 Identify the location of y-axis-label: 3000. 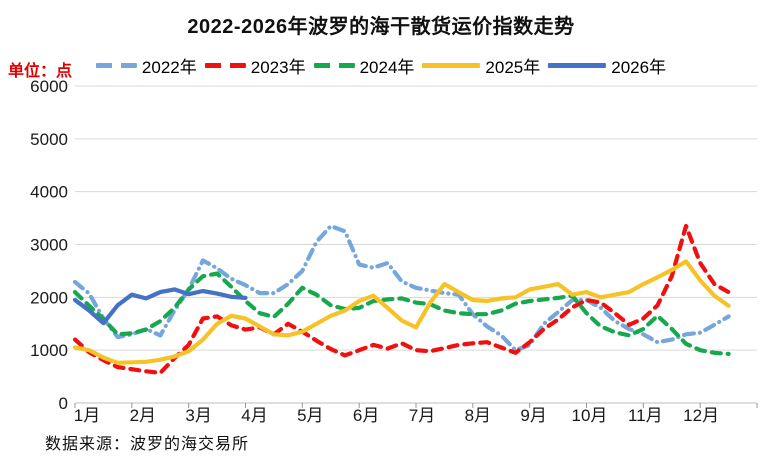
(49, 245).